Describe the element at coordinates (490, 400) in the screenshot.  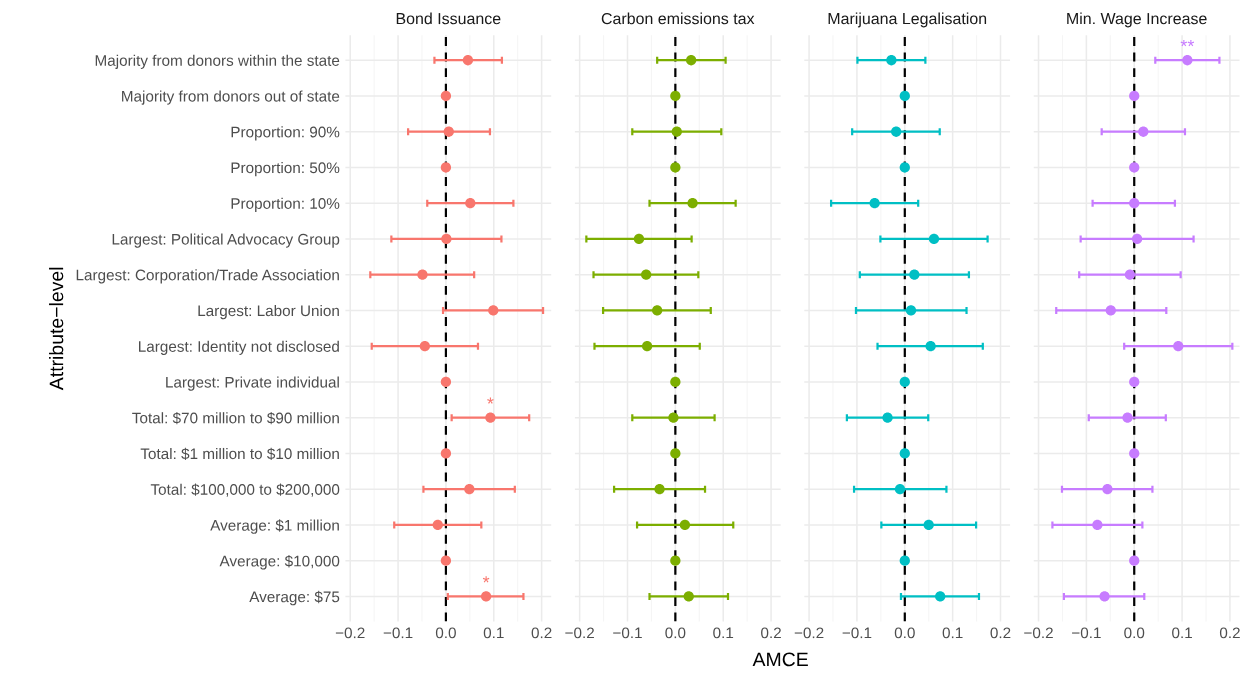
I see `annotation: *` at that location.